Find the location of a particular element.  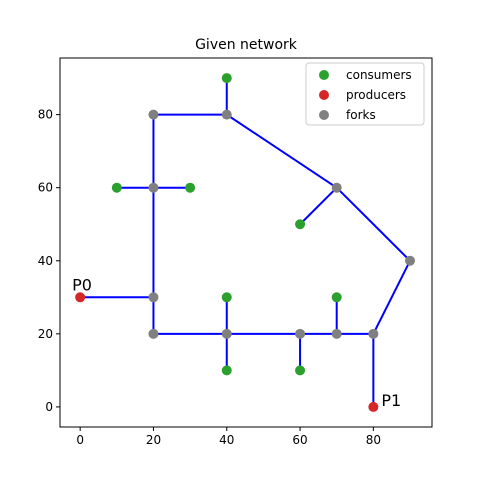

node-label: P1 is located at coordinates (391, 400).